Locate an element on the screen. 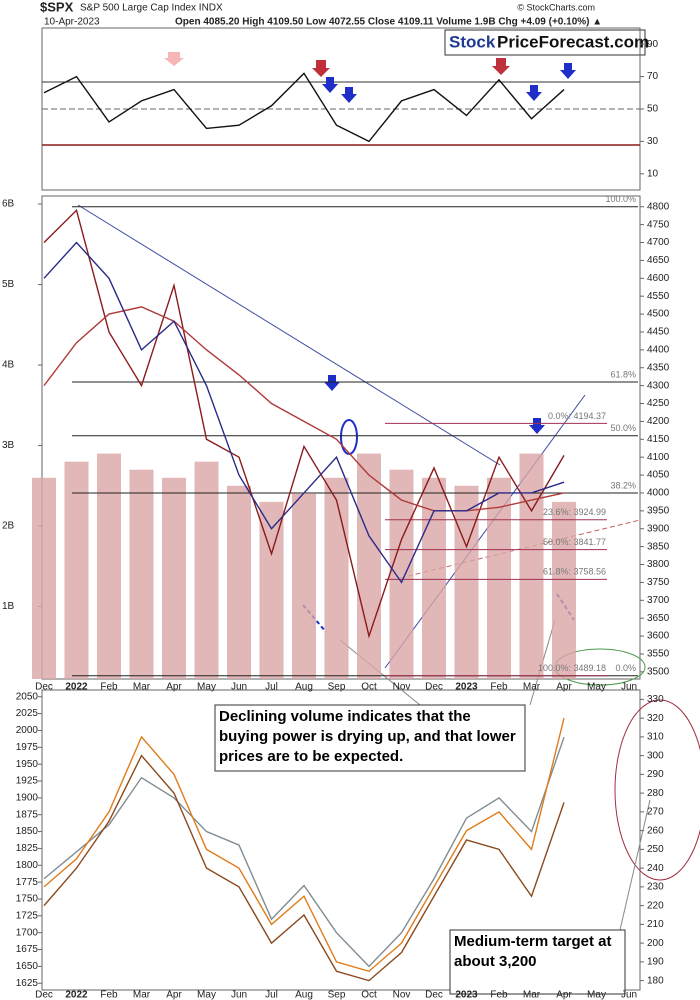 The width and height of the screenshot is (700, 1000). y-tick-label: 4300 is located at coordinates (658, 385).